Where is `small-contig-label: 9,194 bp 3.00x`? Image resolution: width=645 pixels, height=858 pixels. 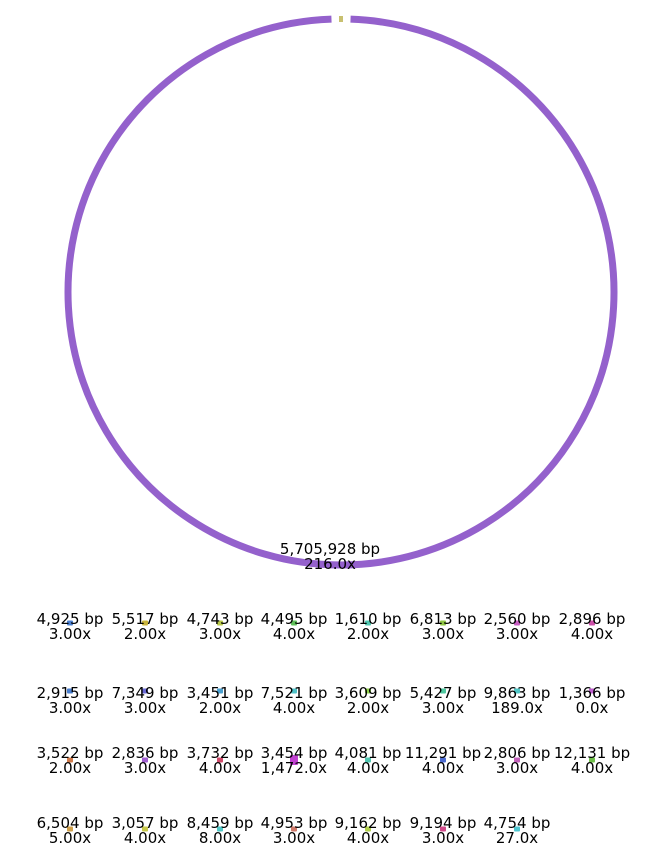
small-contig-label: 9,194 bp 3.00x is located at coordinates (443, 831).